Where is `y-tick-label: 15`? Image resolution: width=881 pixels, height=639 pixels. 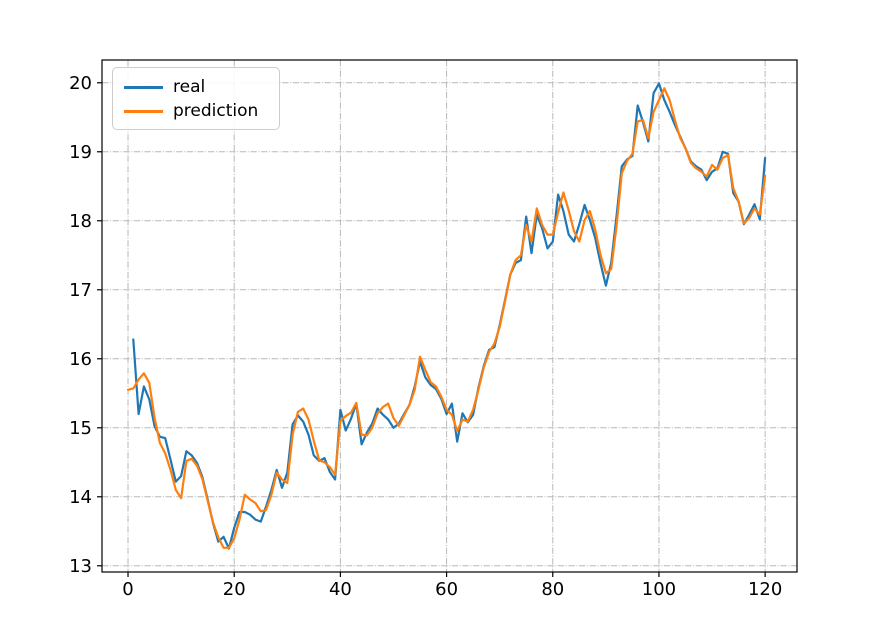 y-tick-label: 15 is located at coordinates (80, 428).